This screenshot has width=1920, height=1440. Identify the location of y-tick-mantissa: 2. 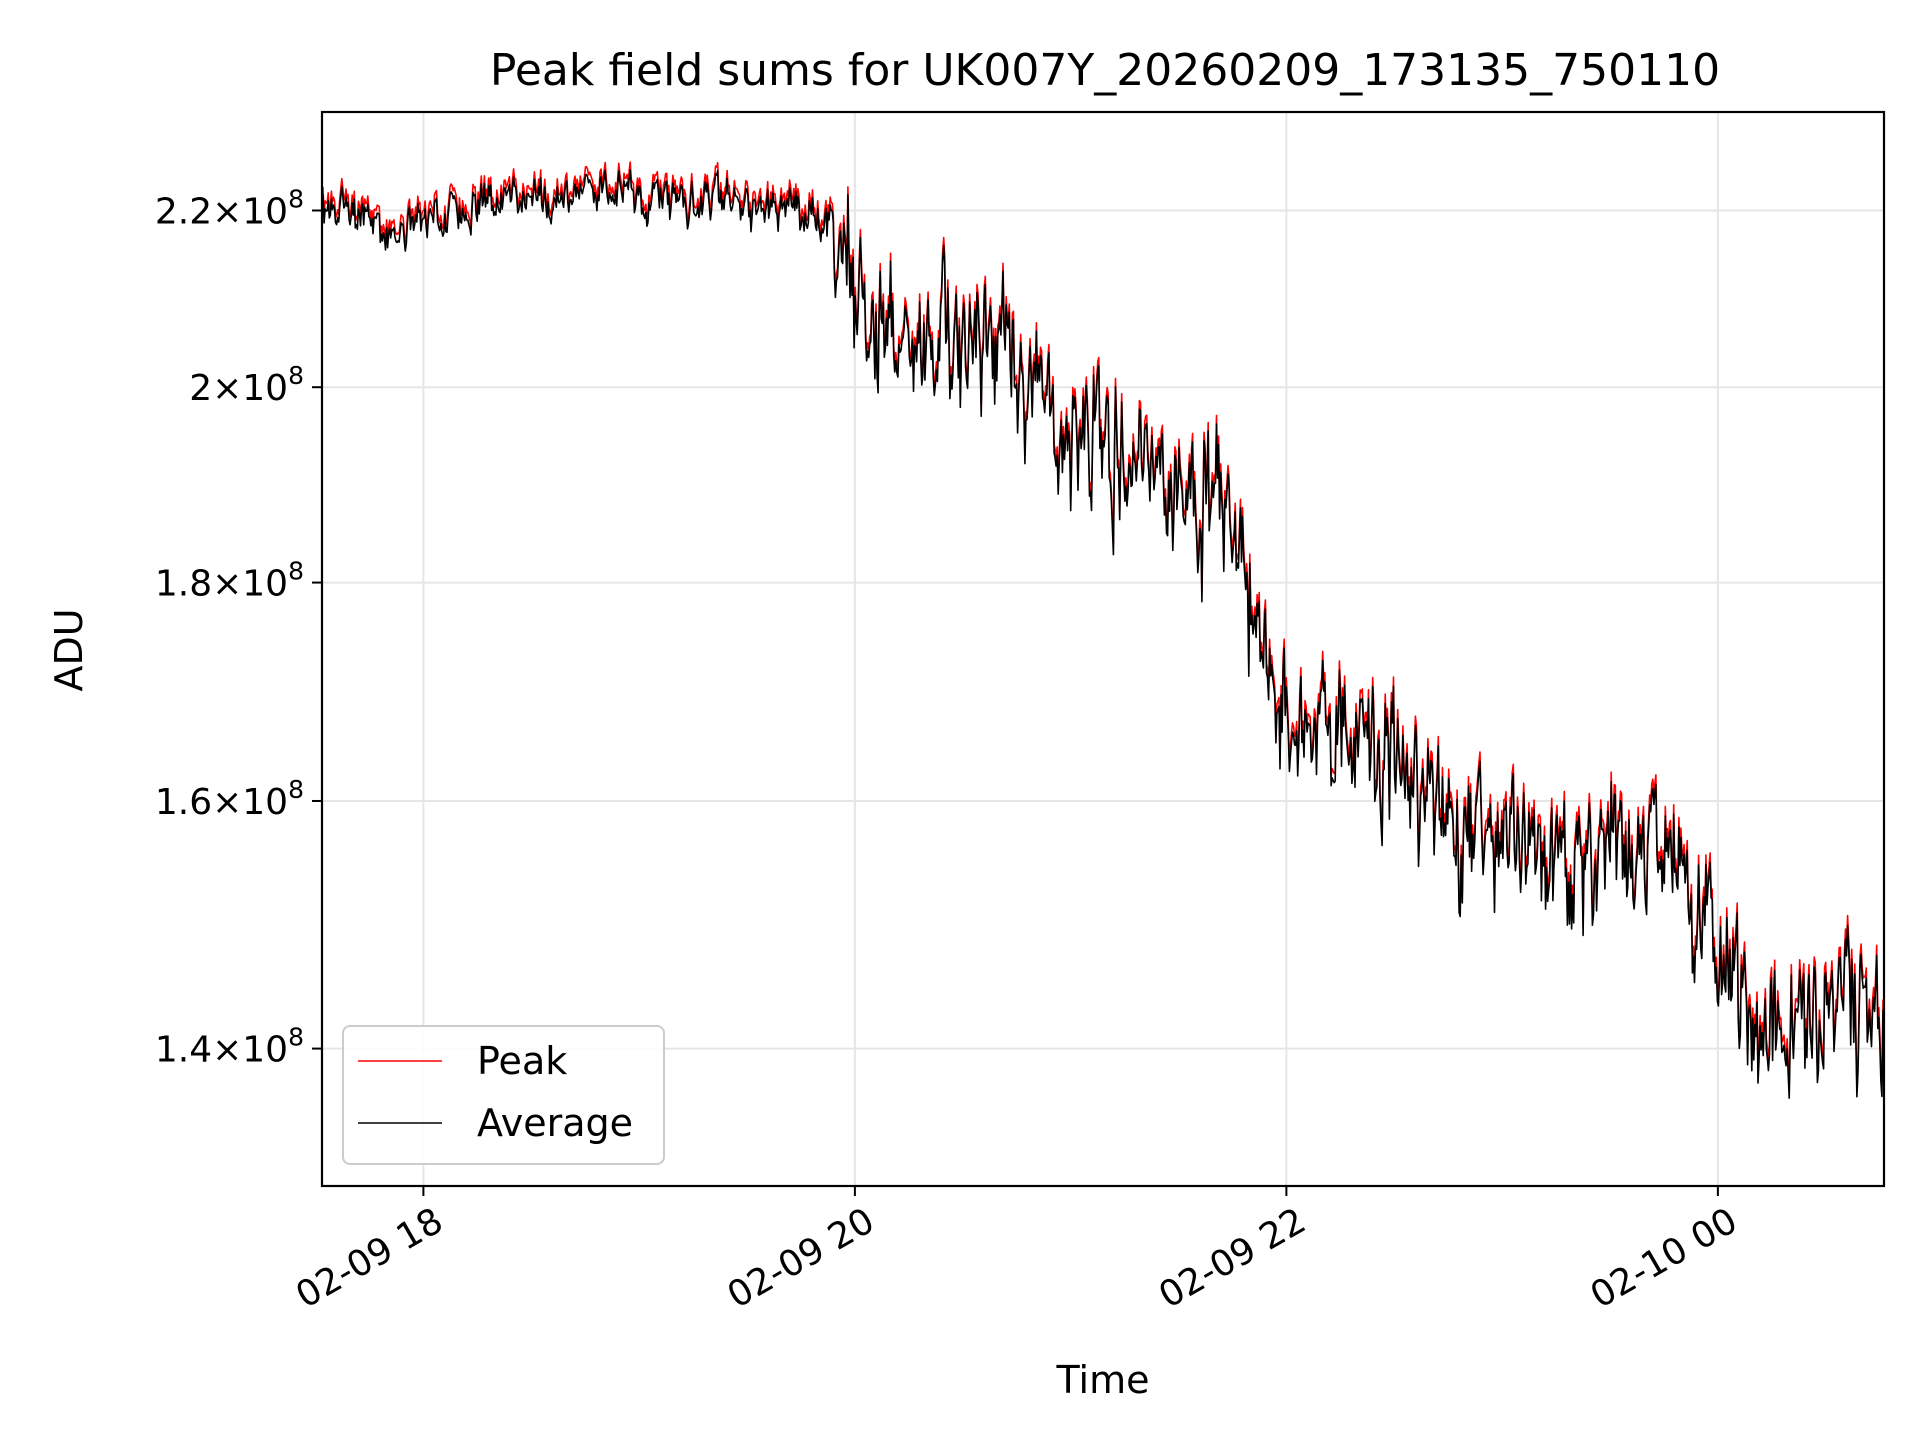
(200, 388).